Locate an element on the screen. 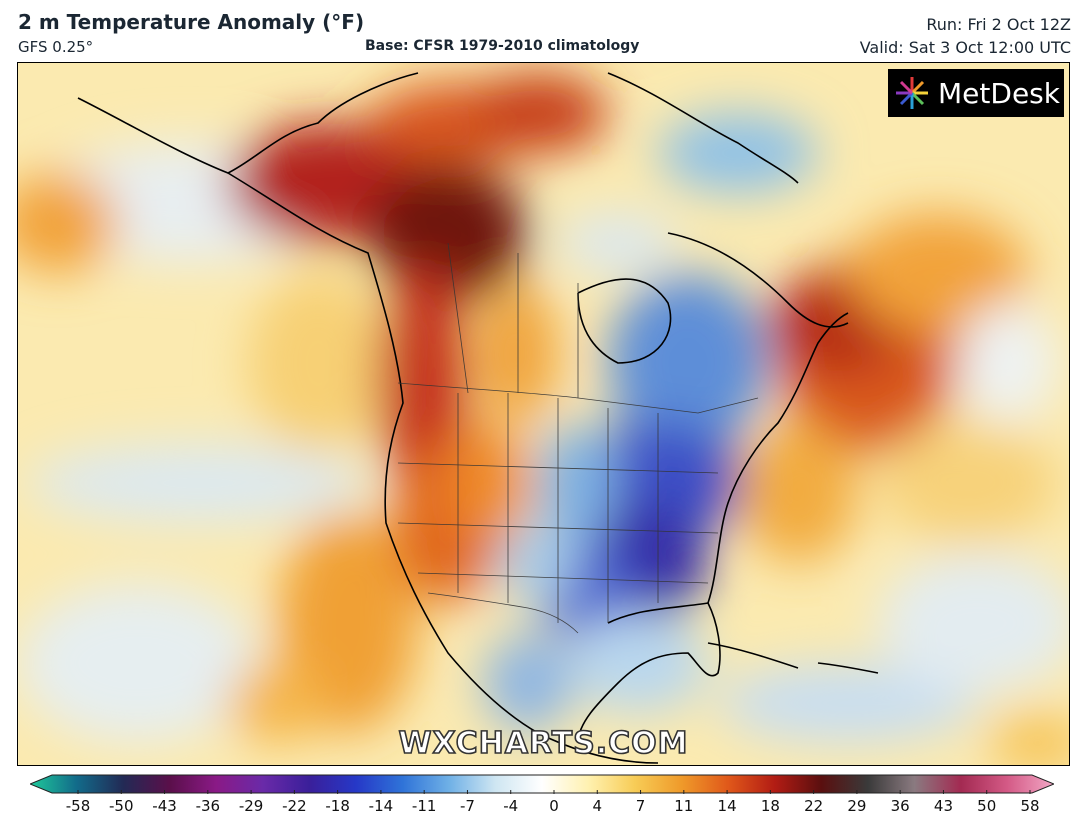 The image size is (1078, 828). east-coast is located at coordinates (778, 458).